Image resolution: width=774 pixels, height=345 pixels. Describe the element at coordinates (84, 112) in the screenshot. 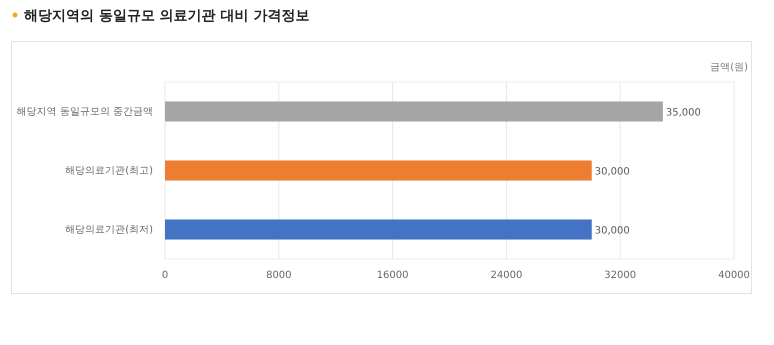

I see `y-tick-label: 해당지역 동일규모의 중간금액` at that location.